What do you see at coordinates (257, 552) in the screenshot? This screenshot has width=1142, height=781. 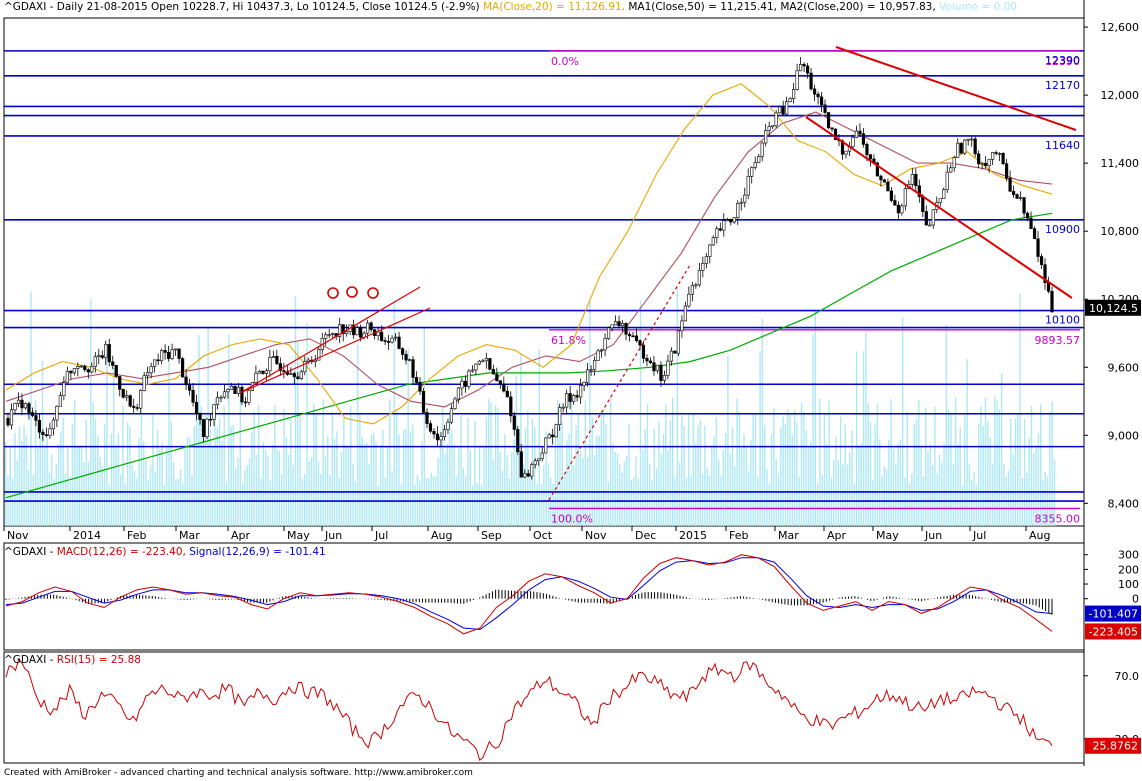 I see `signal-header-value: Signal(12,26,9) = -101.41` at bounding box center [257, 552].